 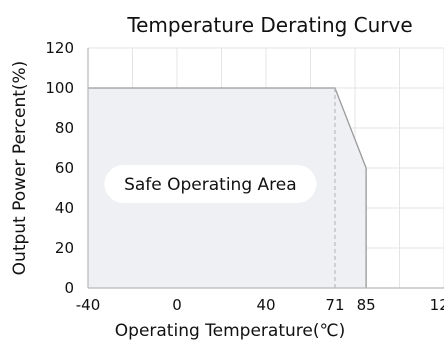 I want to click on y-axis-title: Output Power Percent(%), so click(x=20, y=168).